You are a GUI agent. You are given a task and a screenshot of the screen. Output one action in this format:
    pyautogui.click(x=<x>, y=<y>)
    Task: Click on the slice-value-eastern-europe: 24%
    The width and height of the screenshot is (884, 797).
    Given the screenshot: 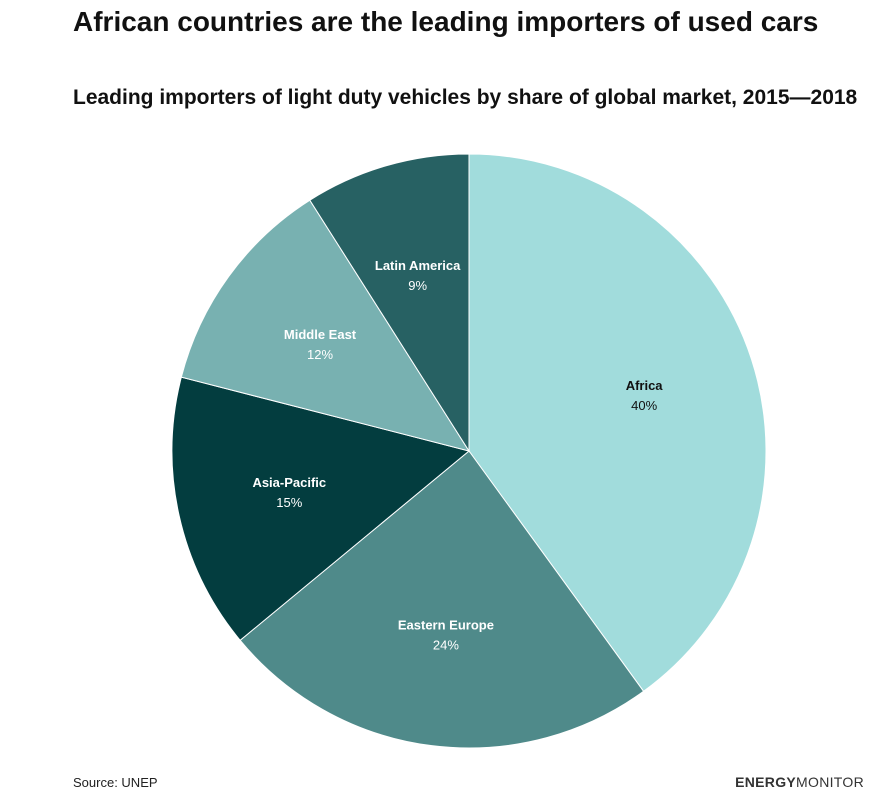 What is the action you would take?
    pyautogui.click(x=446, y=645)
    